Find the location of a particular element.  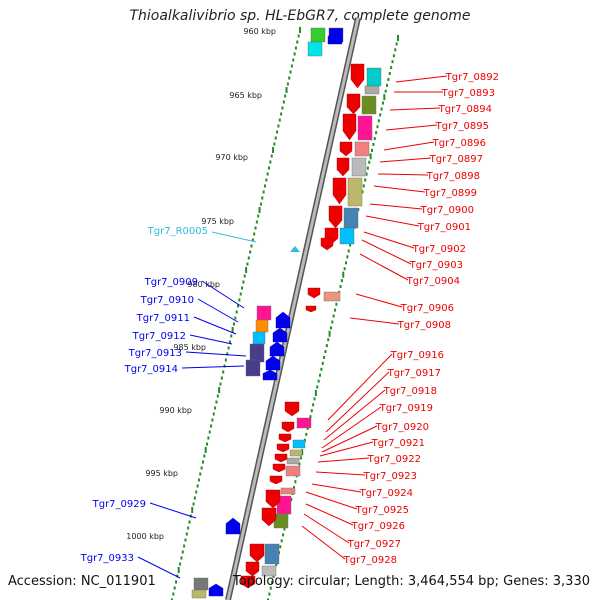

label-reverse-gene: Tgr7_0923 is located at coordinates (390, 476).